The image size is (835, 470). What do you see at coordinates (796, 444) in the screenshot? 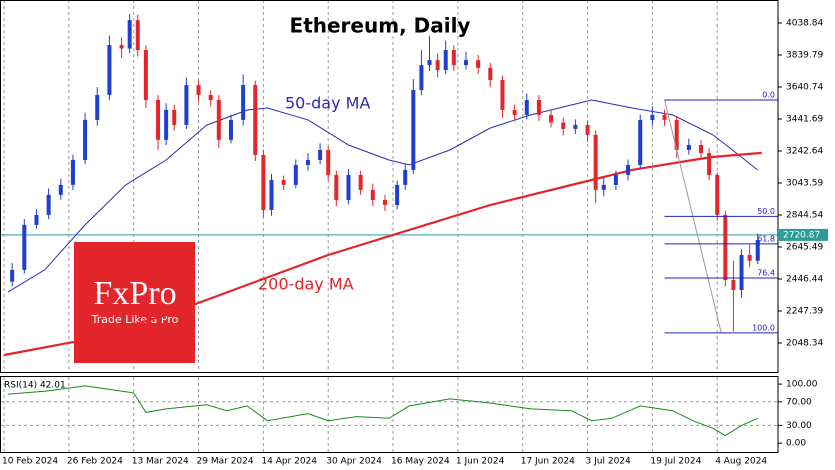
I see `rsi-tick-label: 0.00` at bounding box center [796, 444].